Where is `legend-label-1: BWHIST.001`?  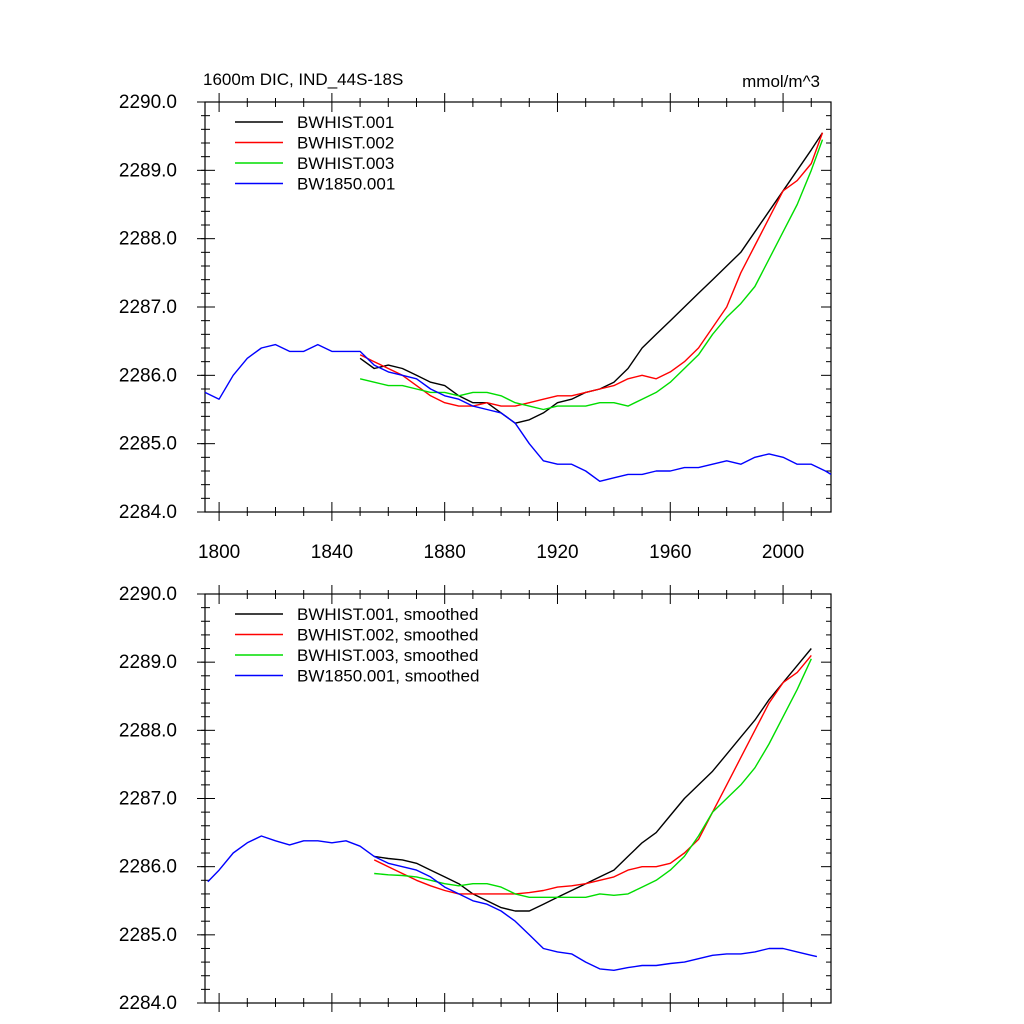 legend-label-1: BWHIST.001 is located at coordinates (345, 122).